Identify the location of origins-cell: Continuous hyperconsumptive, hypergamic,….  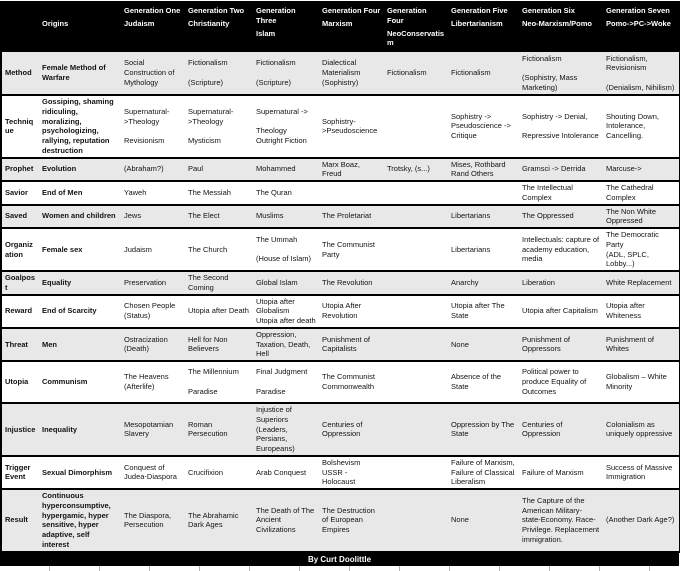
(80, 520).